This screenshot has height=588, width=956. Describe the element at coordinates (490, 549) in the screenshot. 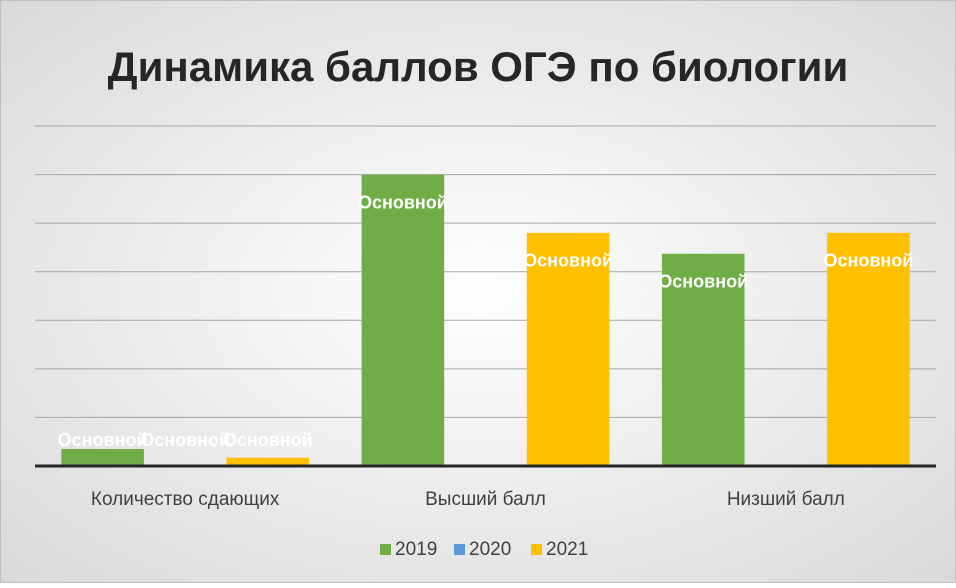

I see `legend-label: 2020` at that location.